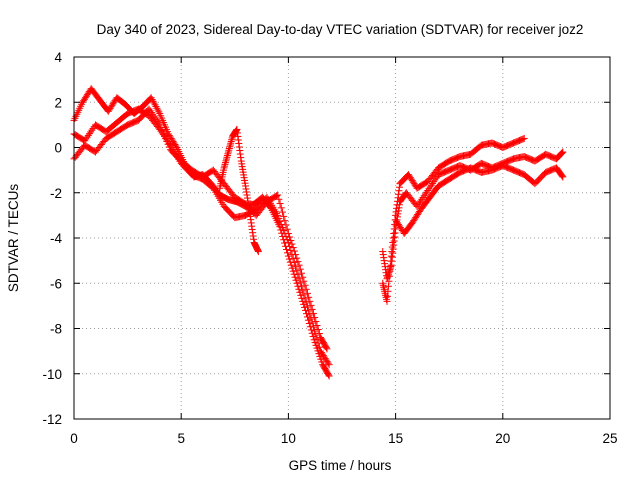 The width and height of the screenshot is (640, 485). Describe the element at coordinates (58, 148) in the screenshot. I see `y-tick-label: 0` at that location.